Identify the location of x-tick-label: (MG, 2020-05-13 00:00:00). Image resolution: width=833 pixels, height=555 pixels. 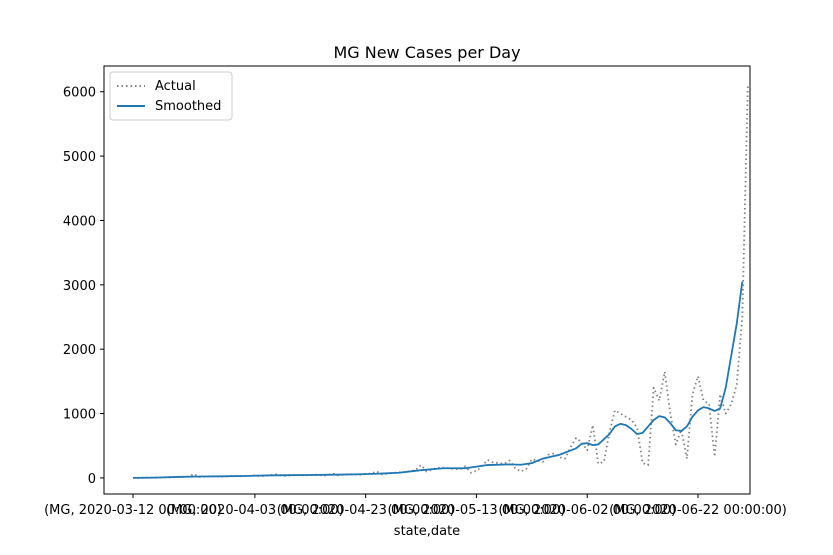
(477, 510).